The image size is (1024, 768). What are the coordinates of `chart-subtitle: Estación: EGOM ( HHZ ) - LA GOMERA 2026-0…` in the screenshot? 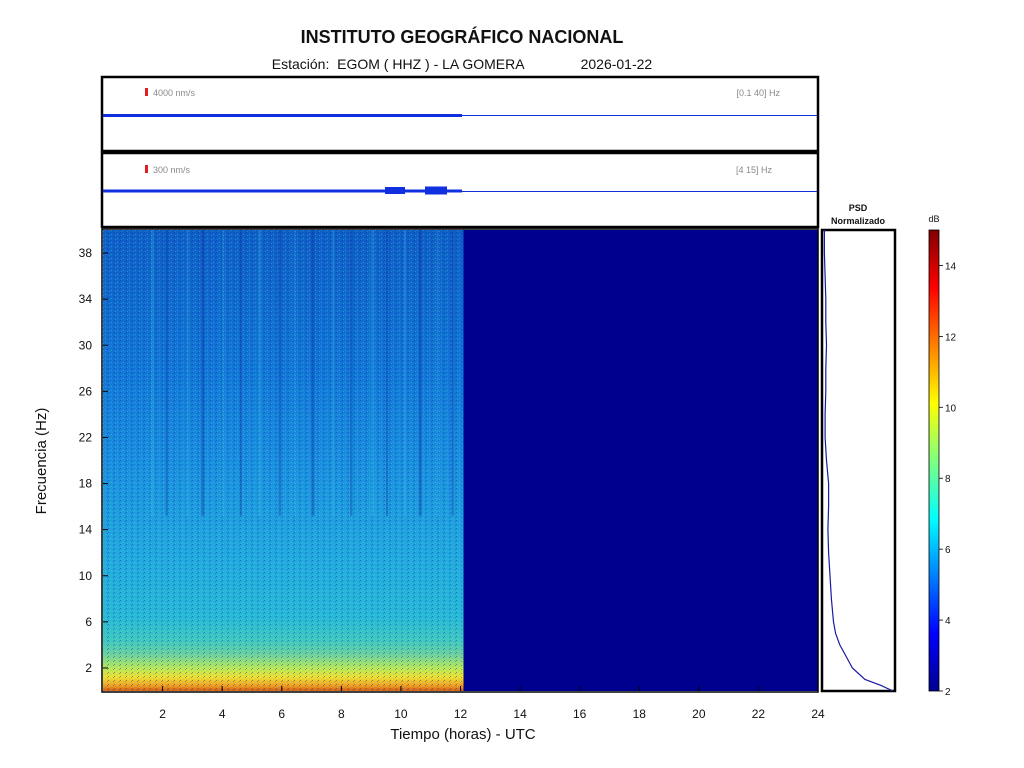 It's located at (462, 64).